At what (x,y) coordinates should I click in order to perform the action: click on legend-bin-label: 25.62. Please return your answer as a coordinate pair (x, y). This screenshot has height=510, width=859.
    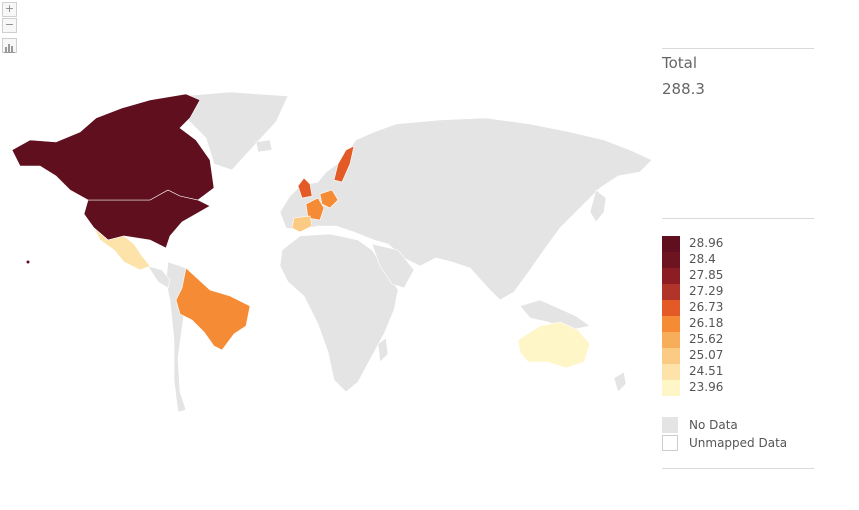
    Looking at the image, I should click on (706, 339).